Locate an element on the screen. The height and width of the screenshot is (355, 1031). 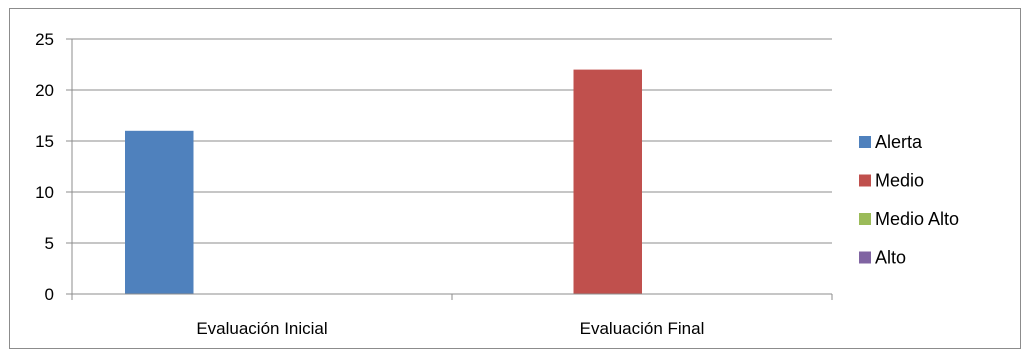
y-tick-label: 15 is located at coordinates (44, 141).